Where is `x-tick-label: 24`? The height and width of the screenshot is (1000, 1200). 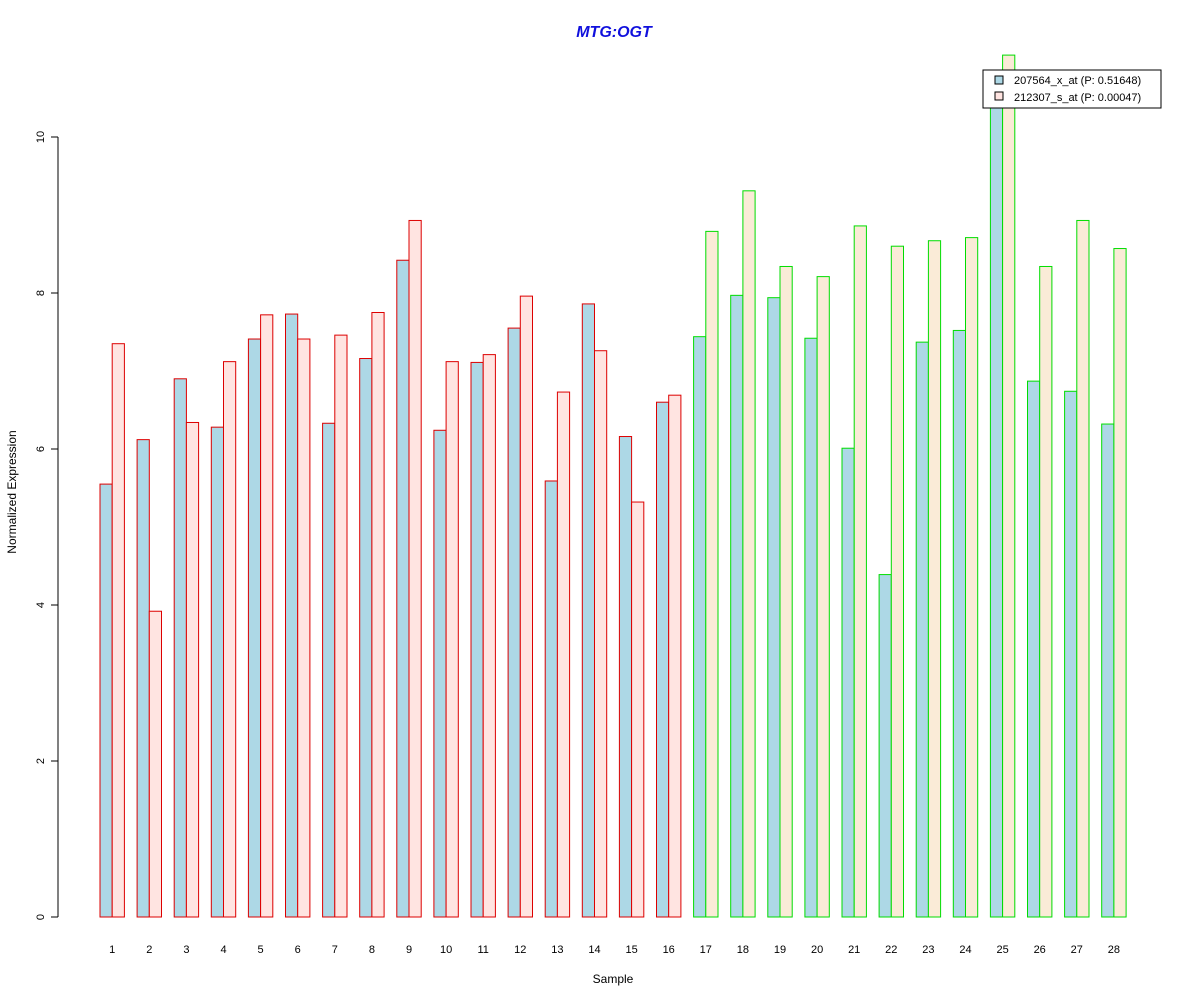 x-tick-label: 24 is located at coordinates (965, 950).